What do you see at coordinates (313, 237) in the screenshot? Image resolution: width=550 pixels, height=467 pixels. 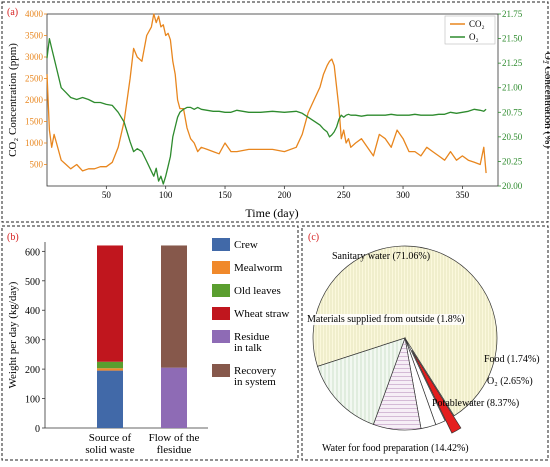 I see `panel-c-label: (c)` at bounding box center [313, 237].